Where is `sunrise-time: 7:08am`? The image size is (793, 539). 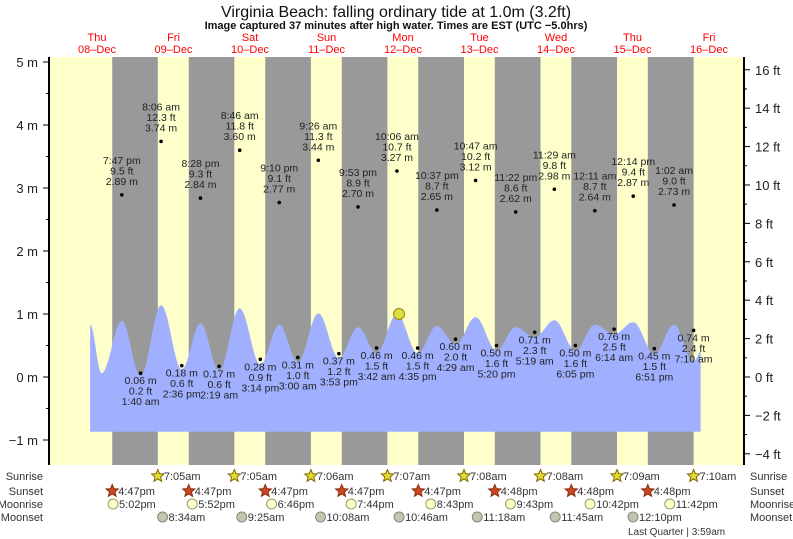 sunrise-time: 7:08am is located at coordinates (564, 477).